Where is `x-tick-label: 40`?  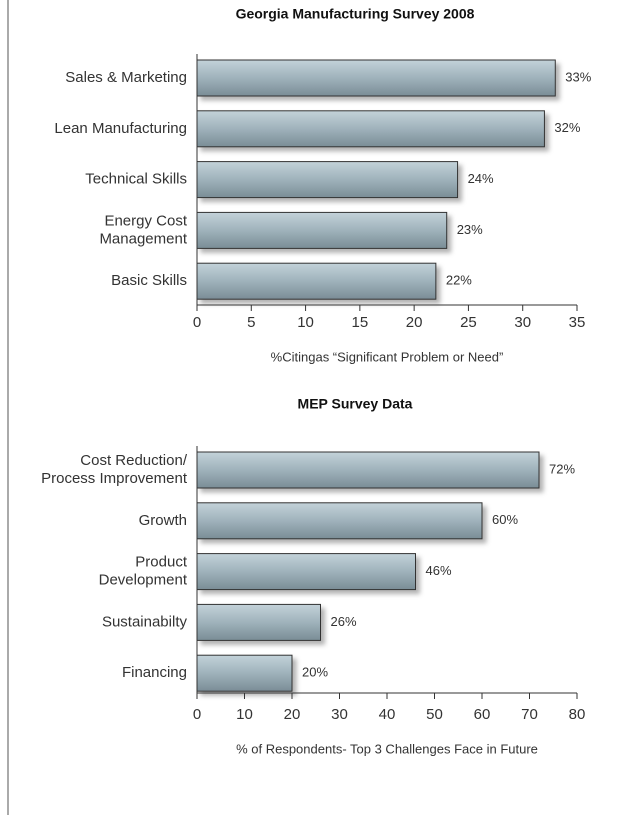
x-tick-label: 40 is located at coordinates (387, 714).